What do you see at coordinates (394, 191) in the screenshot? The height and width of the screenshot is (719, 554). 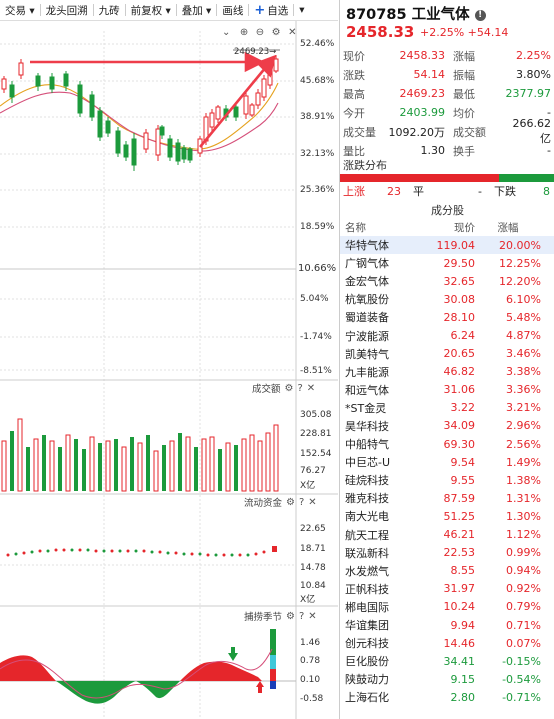 I see `up-count: 23` at bounding box center [394, 191].